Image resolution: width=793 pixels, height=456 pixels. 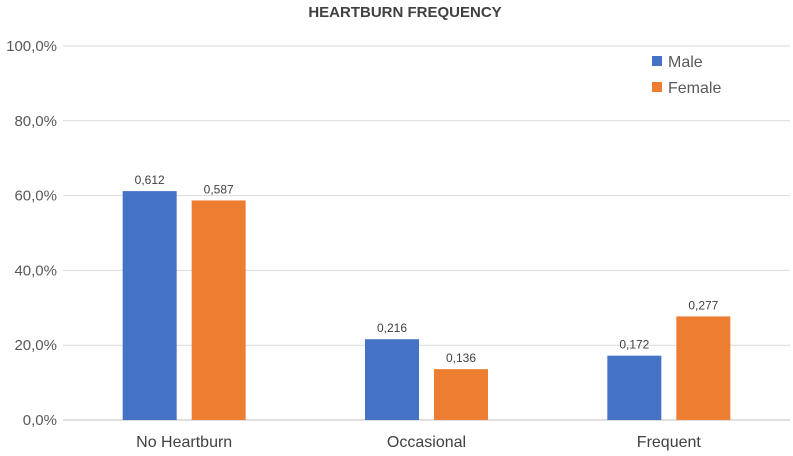 What do you see at coordinates (31, 46) in the screenshot?
I see `y-tick-label: 100,0%` at bounding box center [31, 46].